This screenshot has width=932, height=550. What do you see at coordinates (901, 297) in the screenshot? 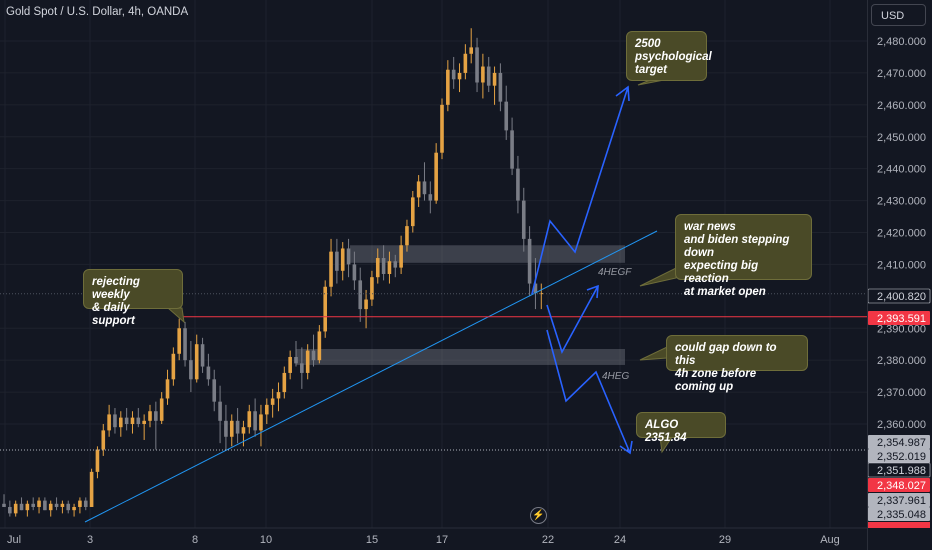
I see `price-label: 2,400.820` at bounding box center [901, 297].